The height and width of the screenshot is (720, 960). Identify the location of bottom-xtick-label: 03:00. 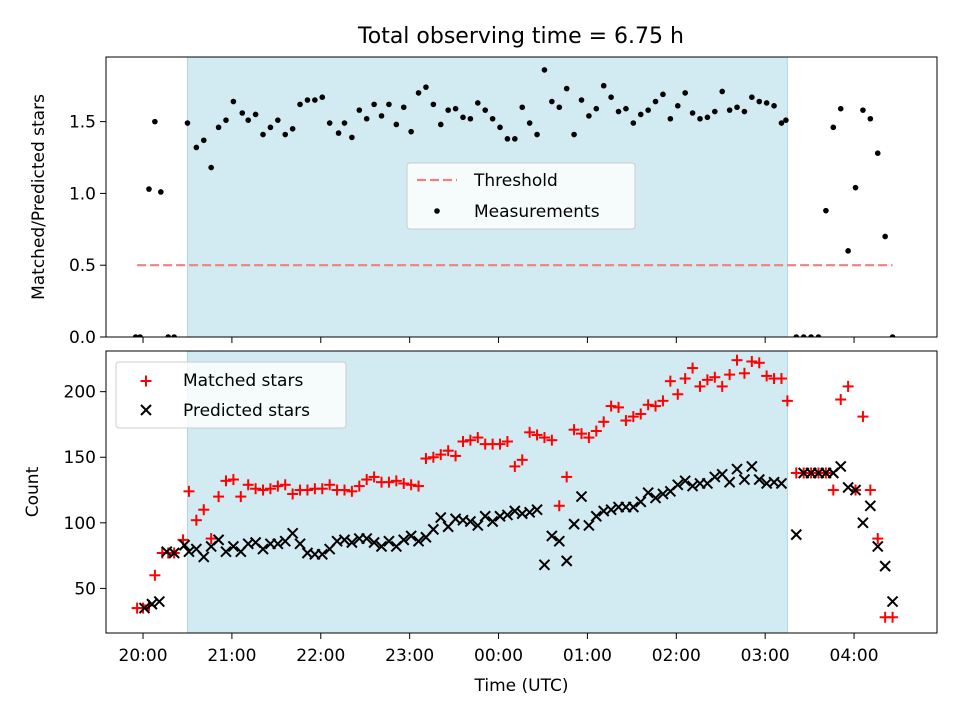
(765, 656).